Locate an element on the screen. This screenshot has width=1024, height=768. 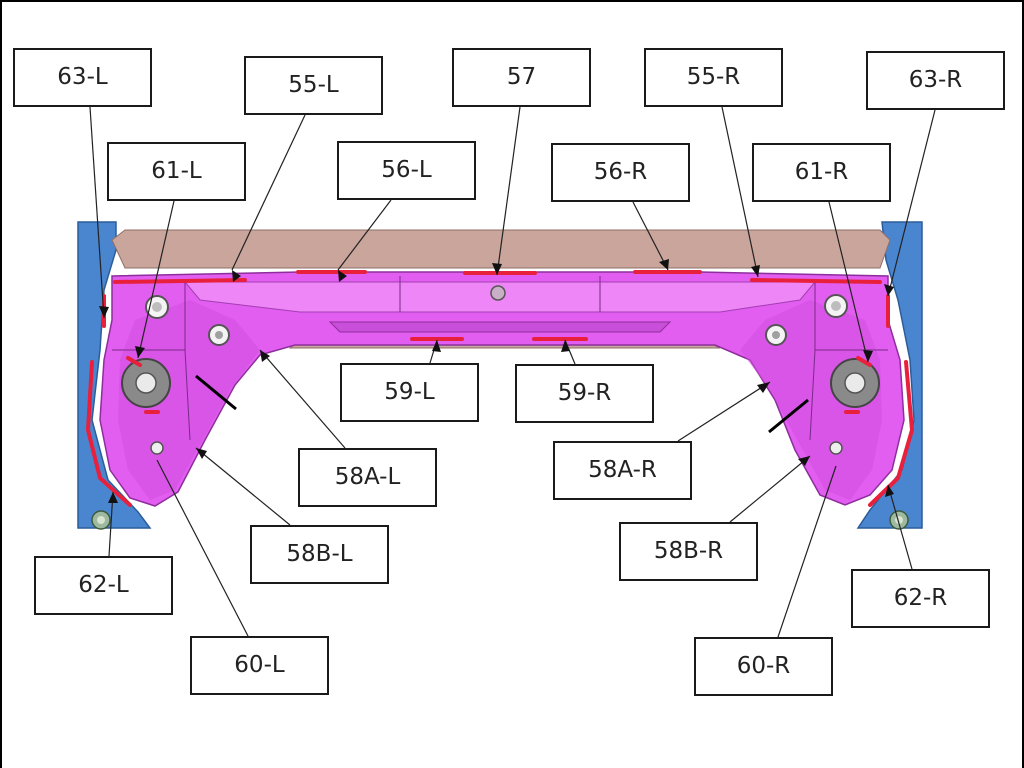
callout-58a-l: 58A-L is located at coordinates (367, 477).